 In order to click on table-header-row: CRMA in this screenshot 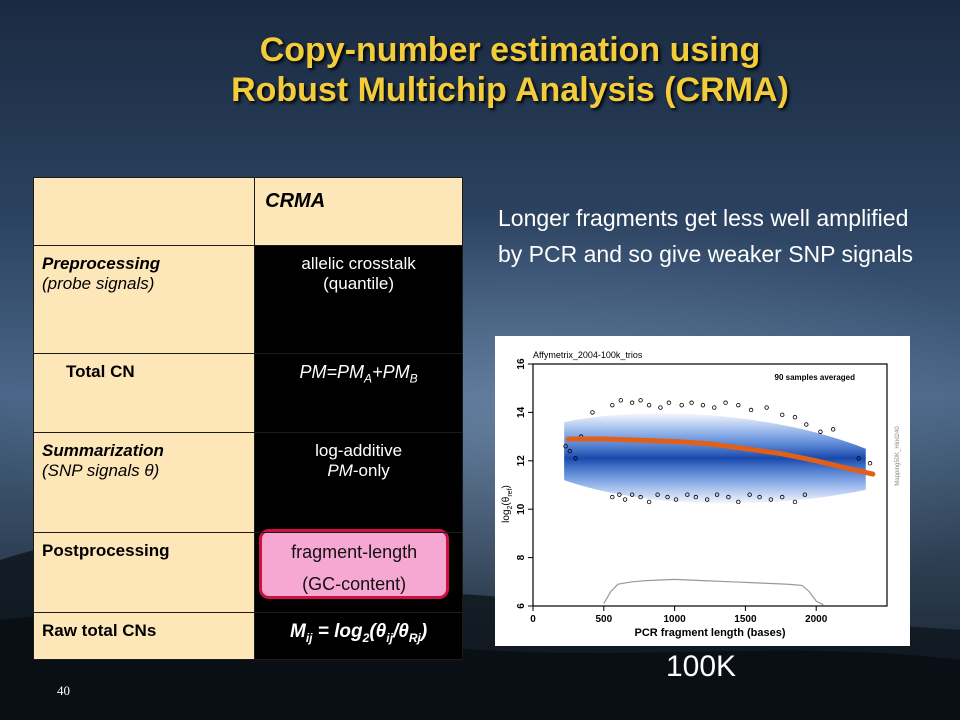, I will do `click(247, 211)`.